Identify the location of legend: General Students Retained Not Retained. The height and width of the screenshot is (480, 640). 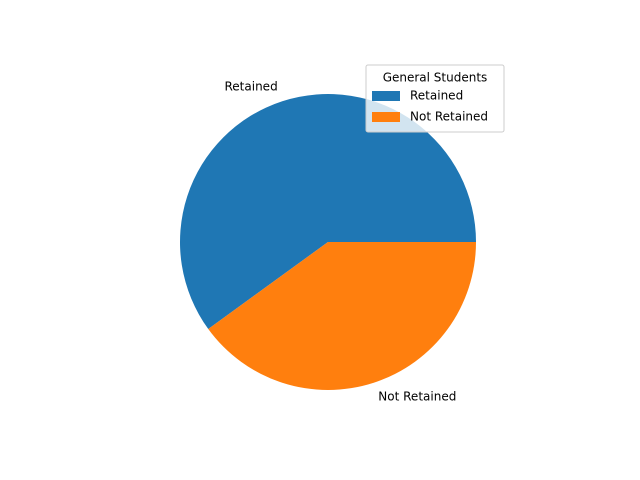
(435, 98).